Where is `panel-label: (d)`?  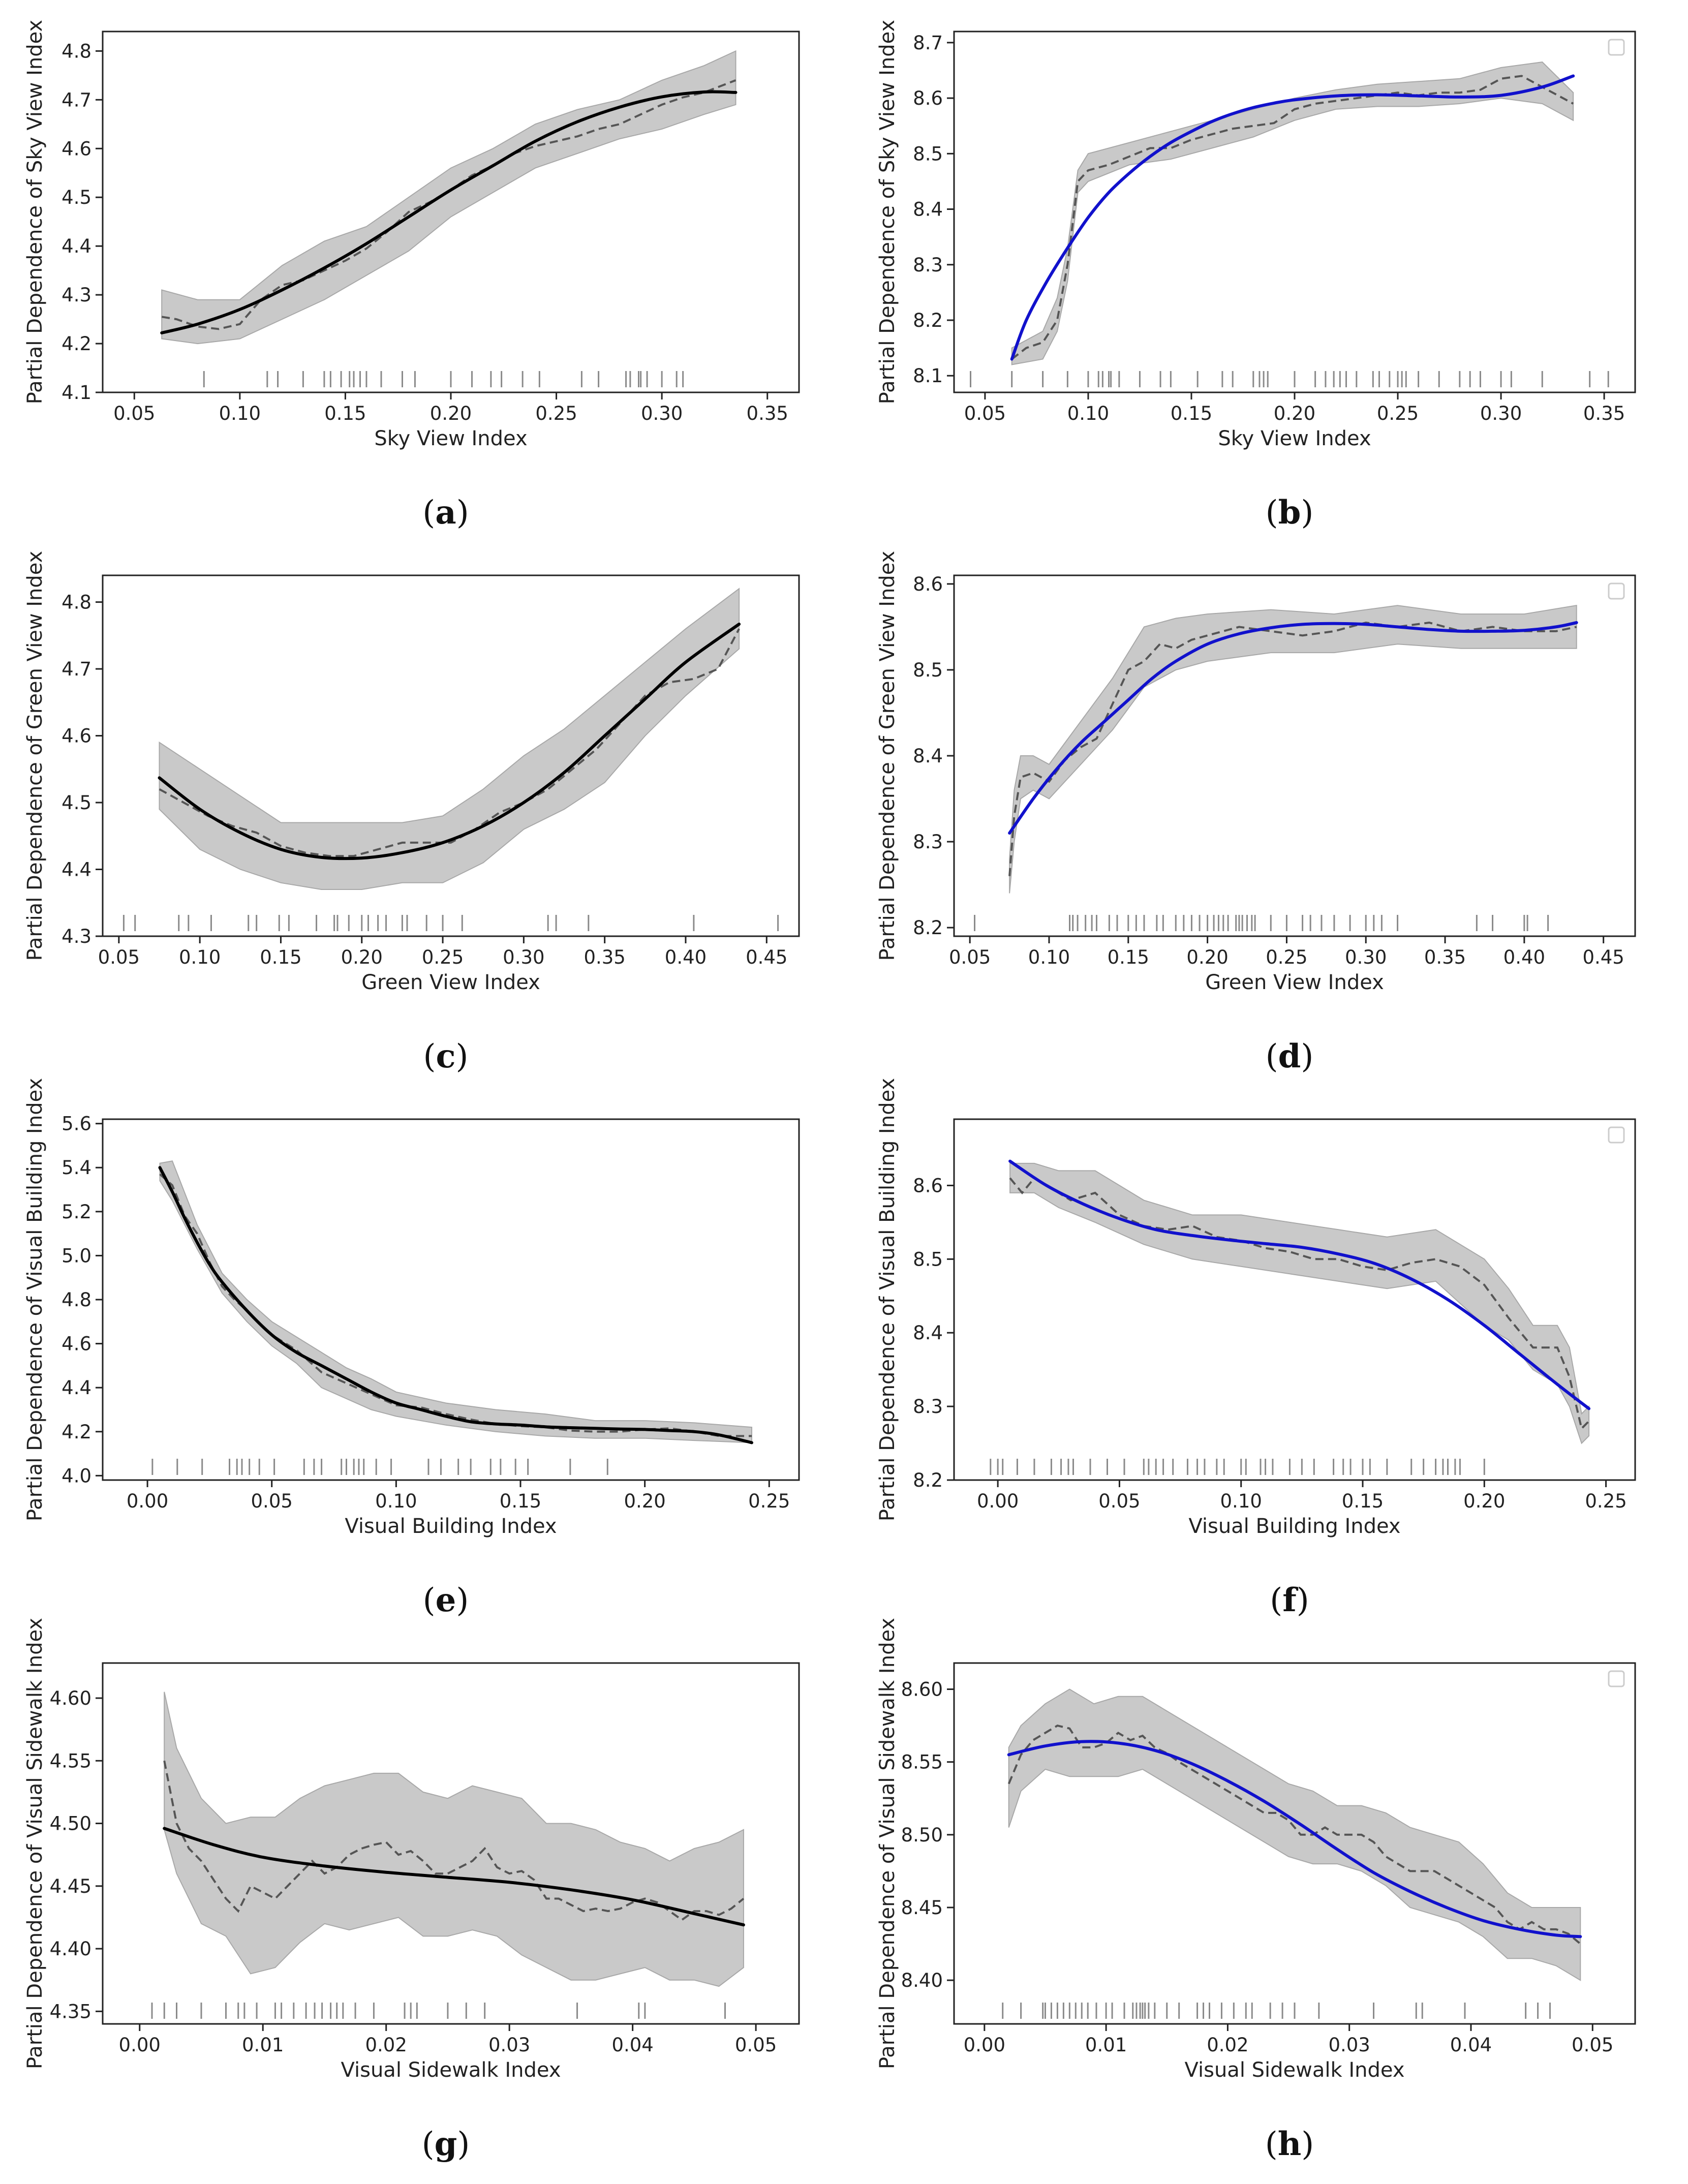 panel-label: (d) is located at coordinates (1290, 1056).